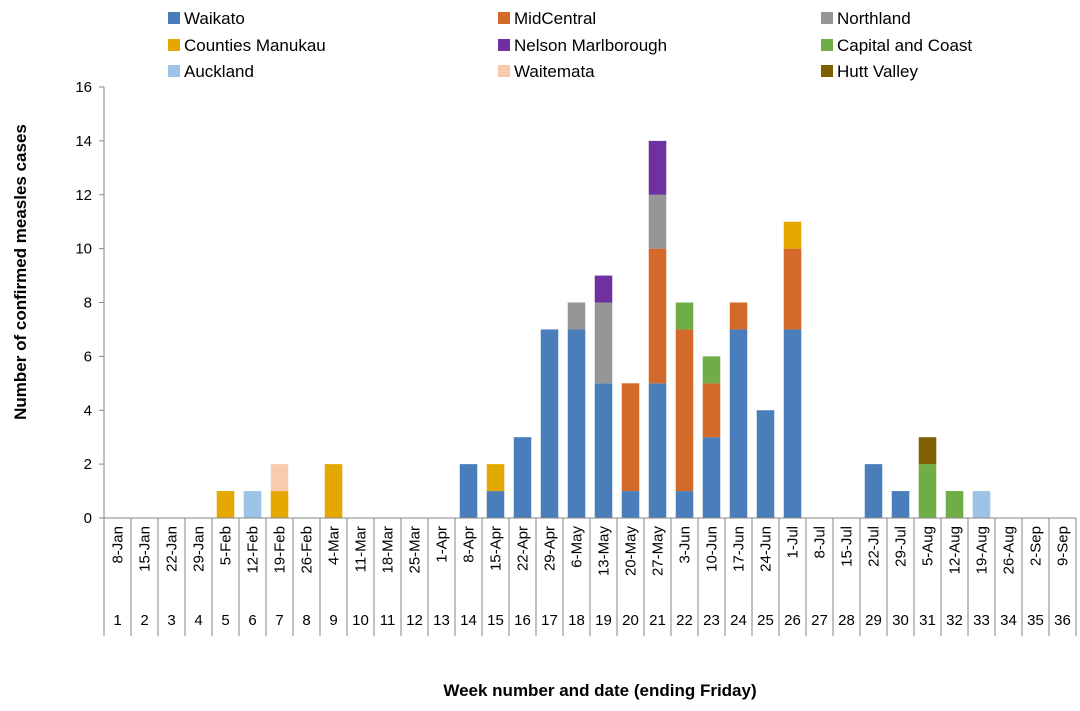 Image resolution: width=1080 pixels, height=711 pixels. What do you see at coordinates (88, 410) in the screenshot?
I see `y-tick-label: 4` at bounding box center [88, 410].